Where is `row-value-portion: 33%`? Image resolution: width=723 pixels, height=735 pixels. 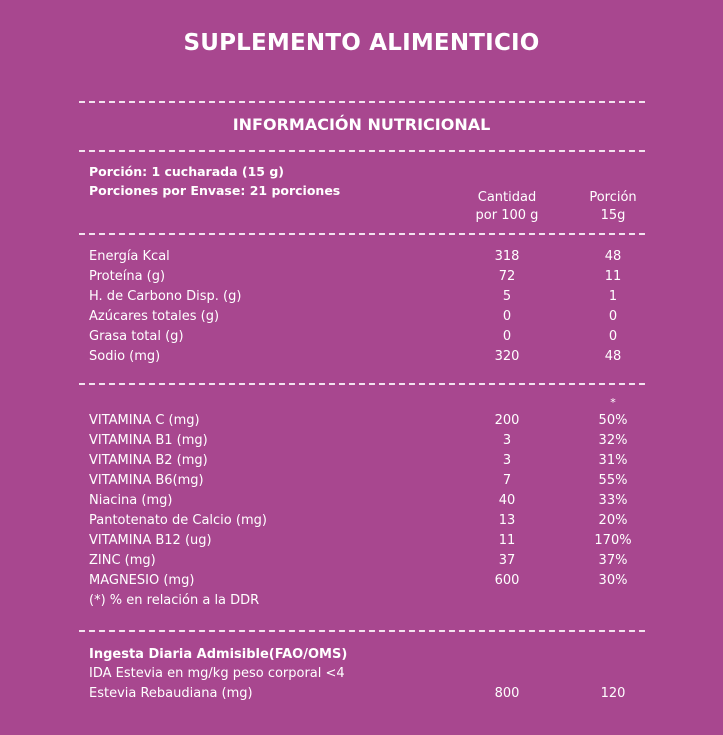
row-value-portion: 33% is located at coordinates (613, 500).